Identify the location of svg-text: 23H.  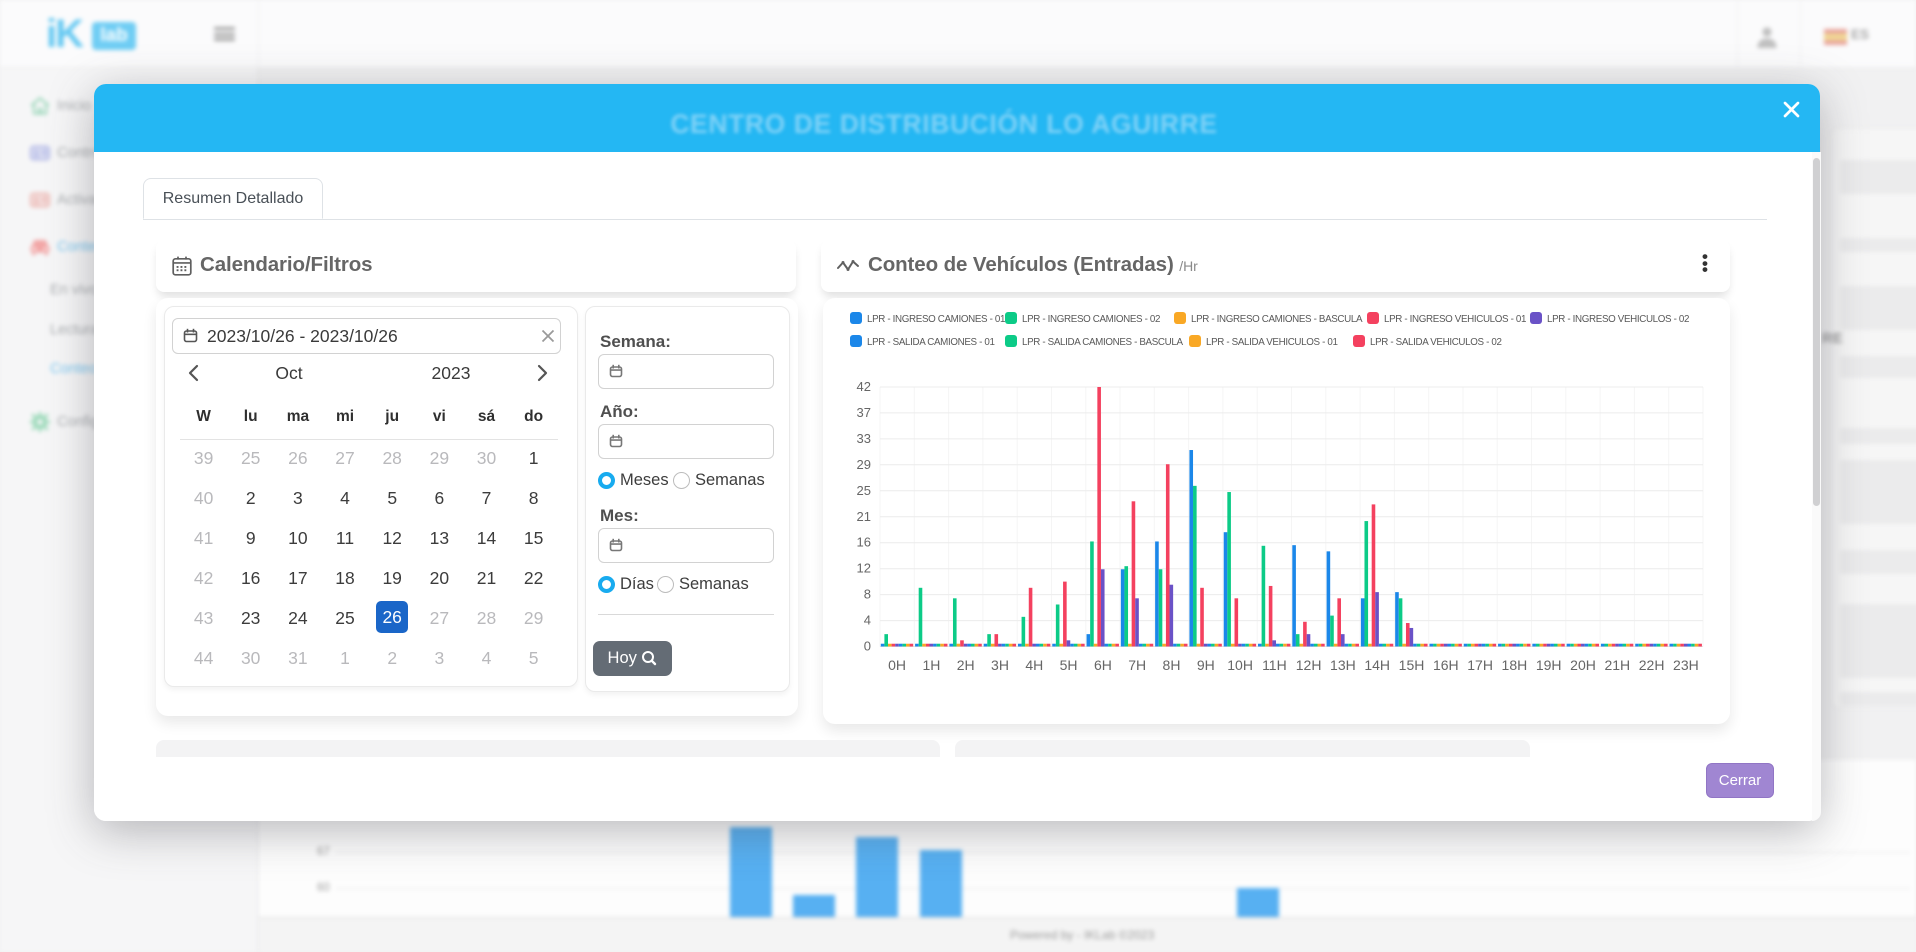
(1686, 665).